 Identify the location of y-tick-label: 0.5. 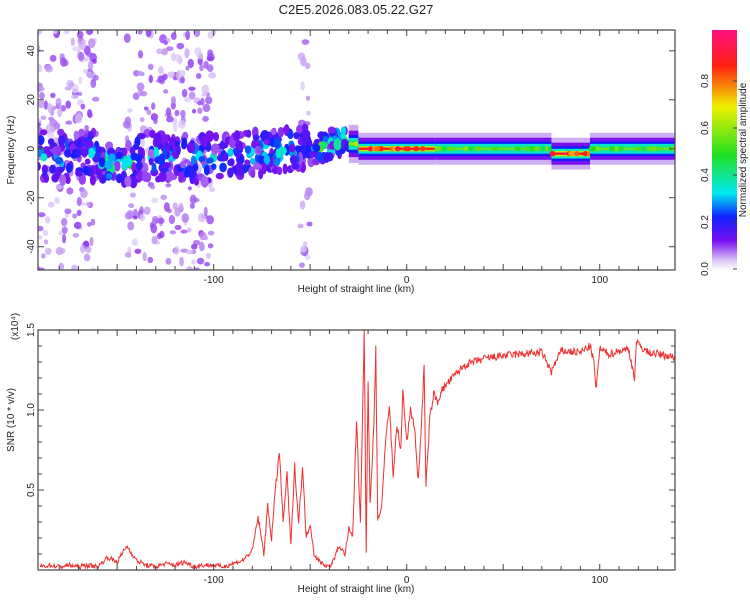
(31, 490).